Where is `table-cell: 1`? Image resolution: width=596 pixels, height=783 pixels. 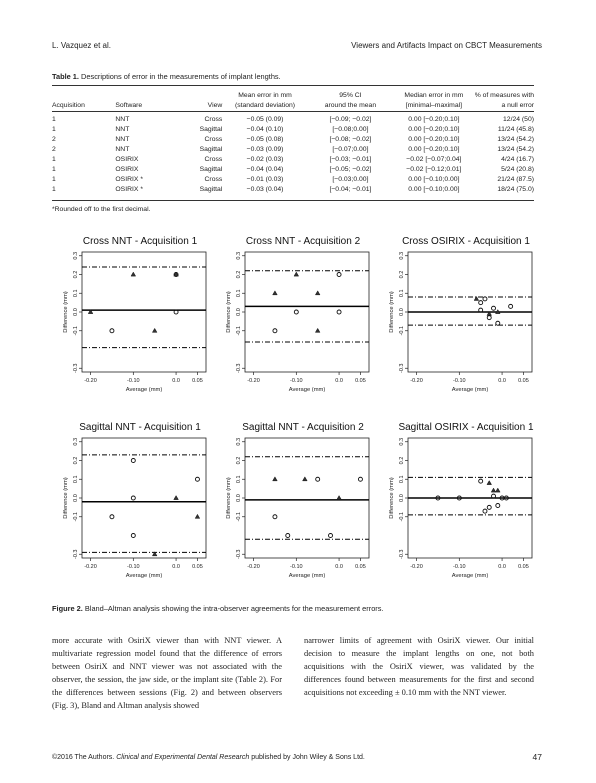 table-cell: 1 is located at coordinates (54, 180).